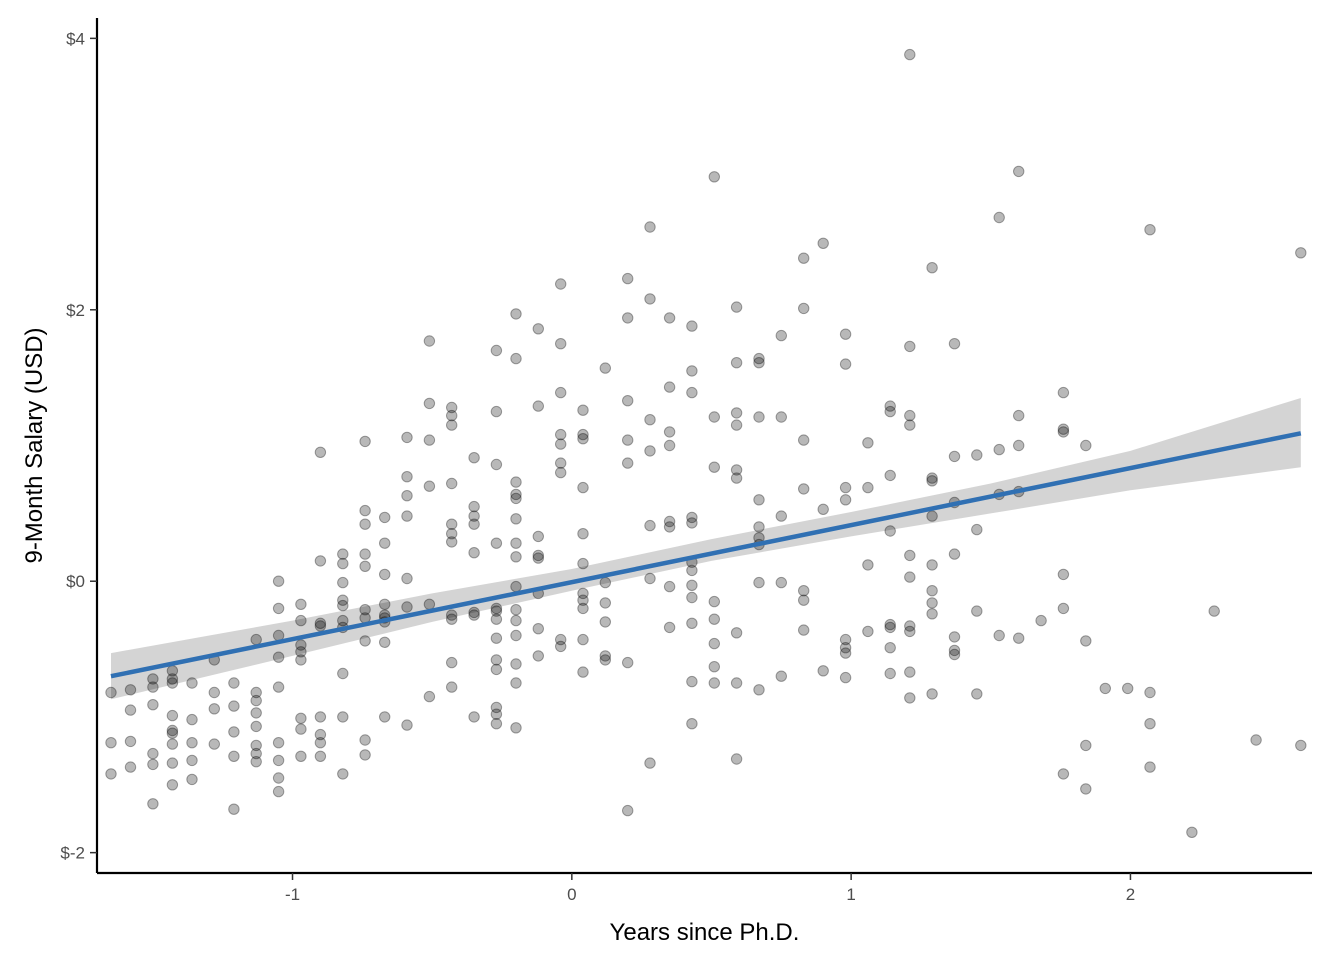  What do you see at coordinates (75, 581) in the screenshot?
I see `y-tick-label: $0` at bounding box center [75, 581].